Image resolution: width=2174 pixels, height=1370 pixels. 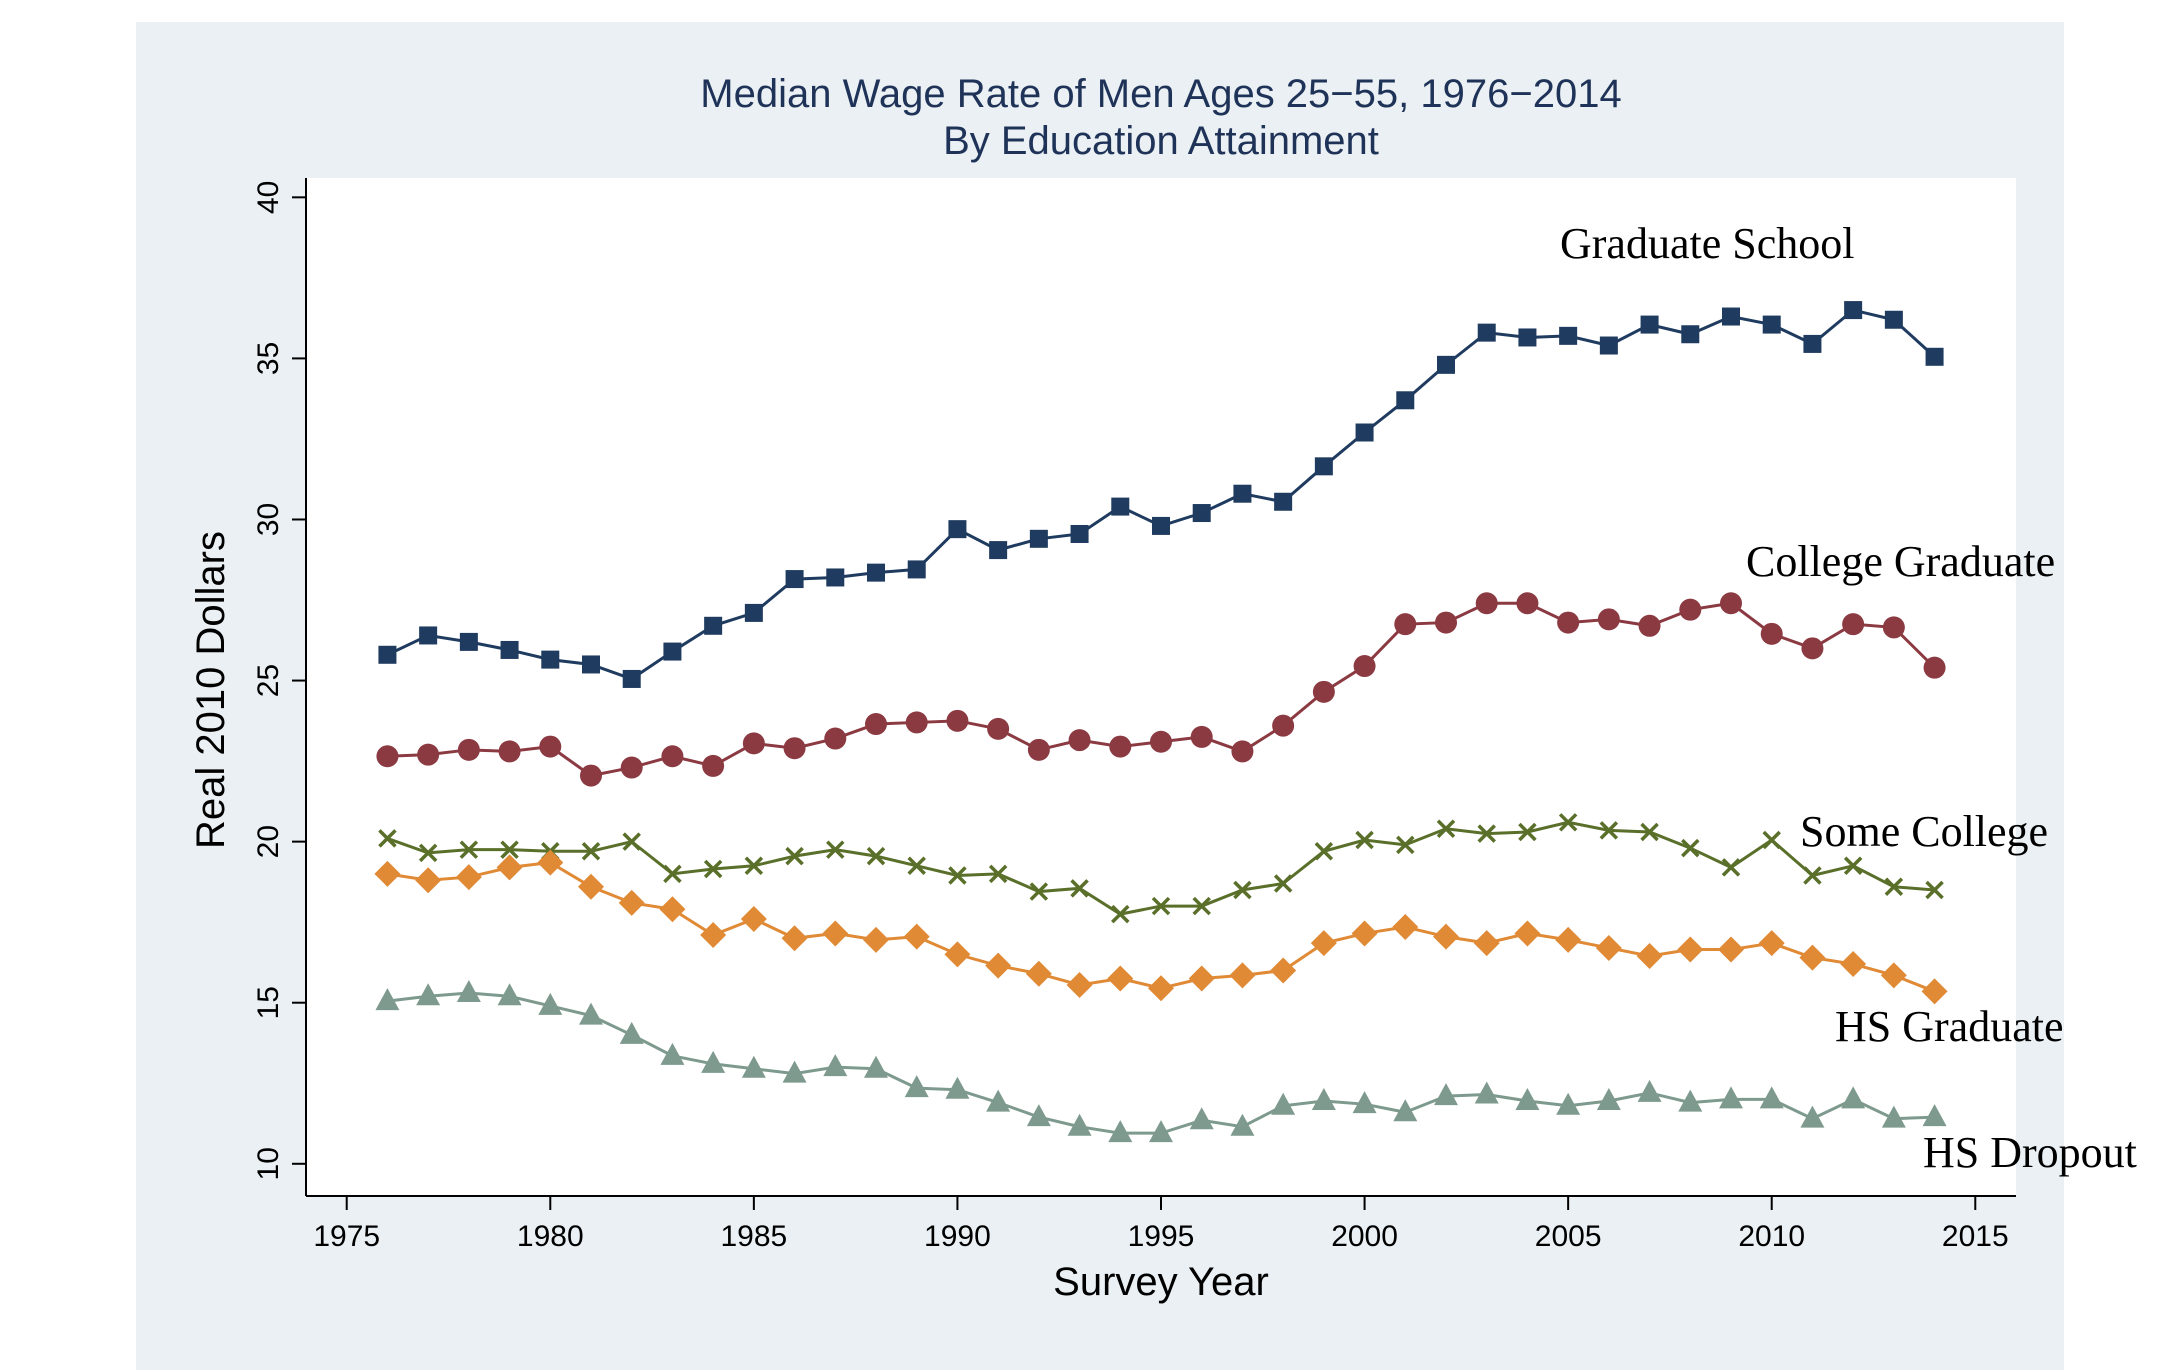 I want to click on series-label-some-college: Some College, so click(x=1924, y=831).